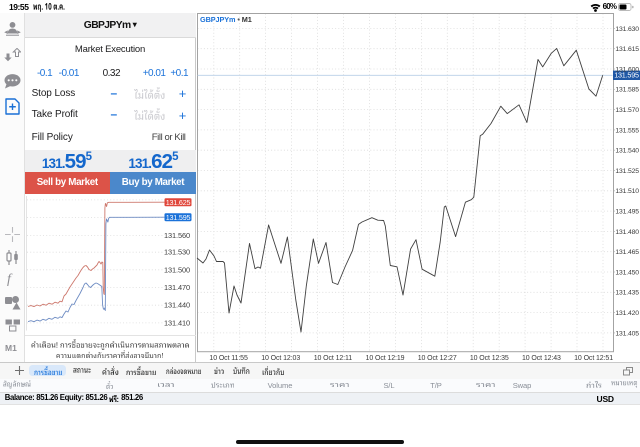 The height and width of the screenshot is (447, 640). Describe the element at coordinates (627, 232) in the screenshot. I see `svg-text: 131.480` at that location.